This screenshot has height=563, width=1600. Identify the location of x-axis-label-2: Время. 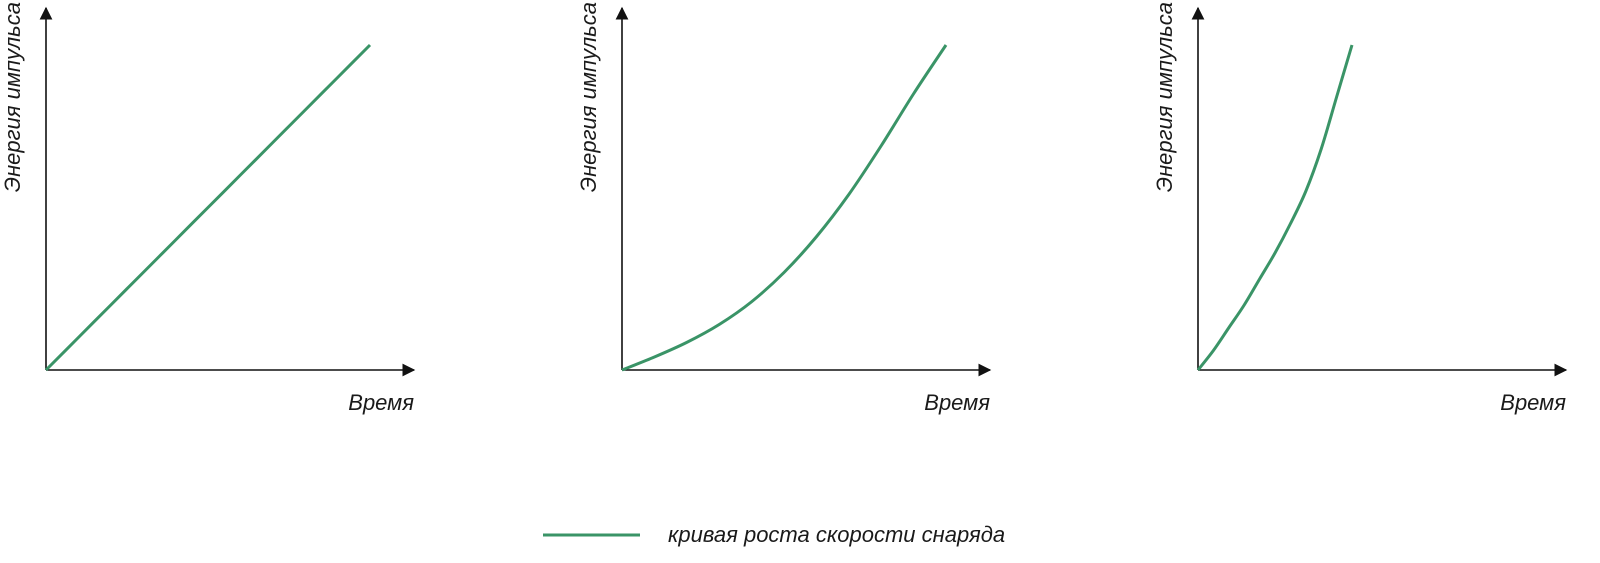
(957, 402).